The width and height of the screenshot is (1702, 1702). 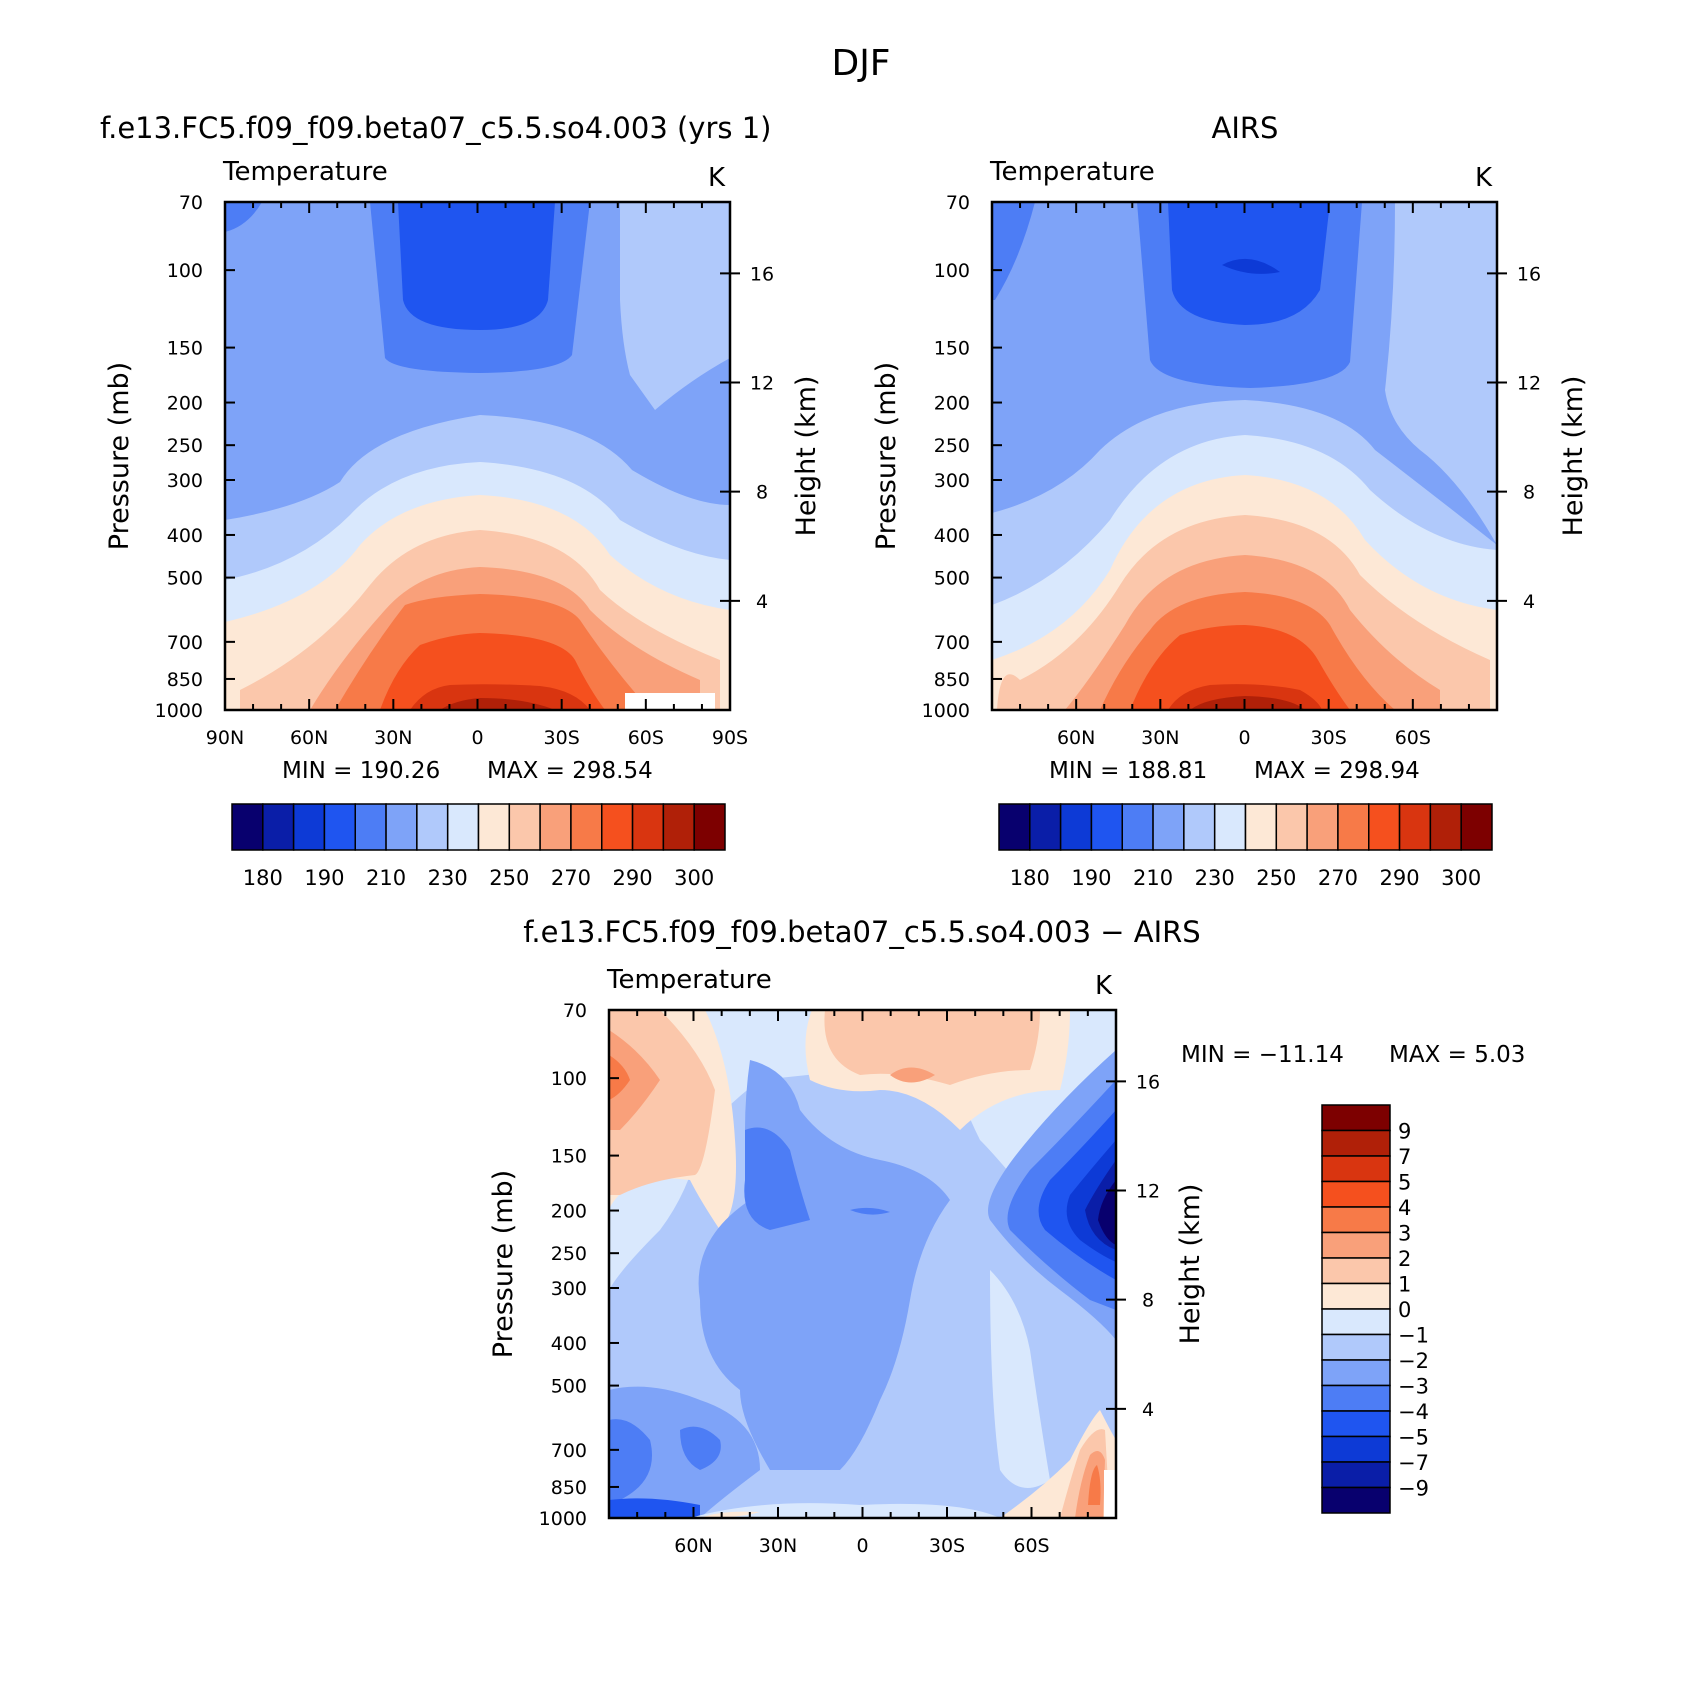 What do you see at coordinates (762, 384) in the screenshot?
I see `y2-tick-label: 12` at bounding box center [762, 384].